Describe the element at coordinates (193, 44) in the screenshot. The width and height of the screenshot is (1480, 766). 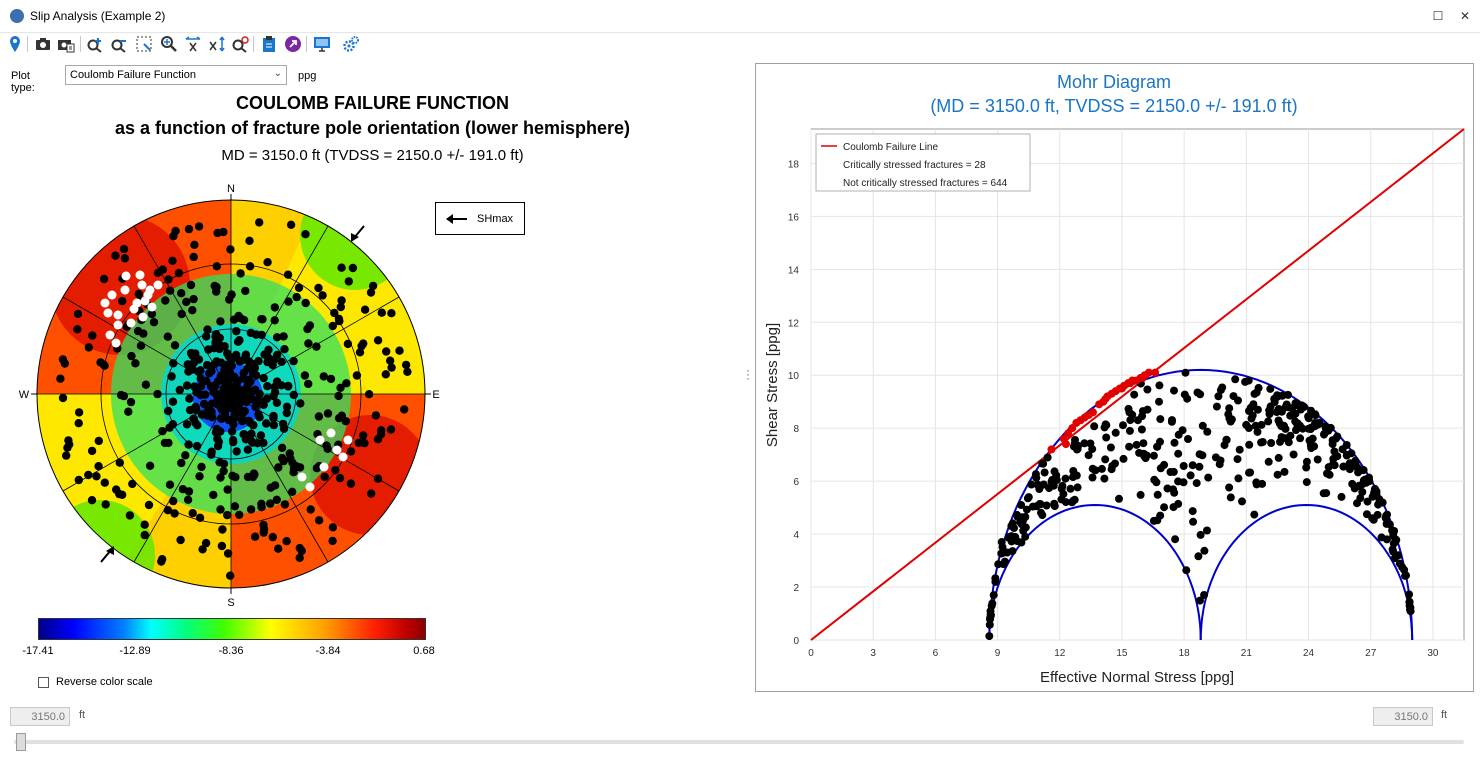
I see `stretch-horizontal-icon` at that location.